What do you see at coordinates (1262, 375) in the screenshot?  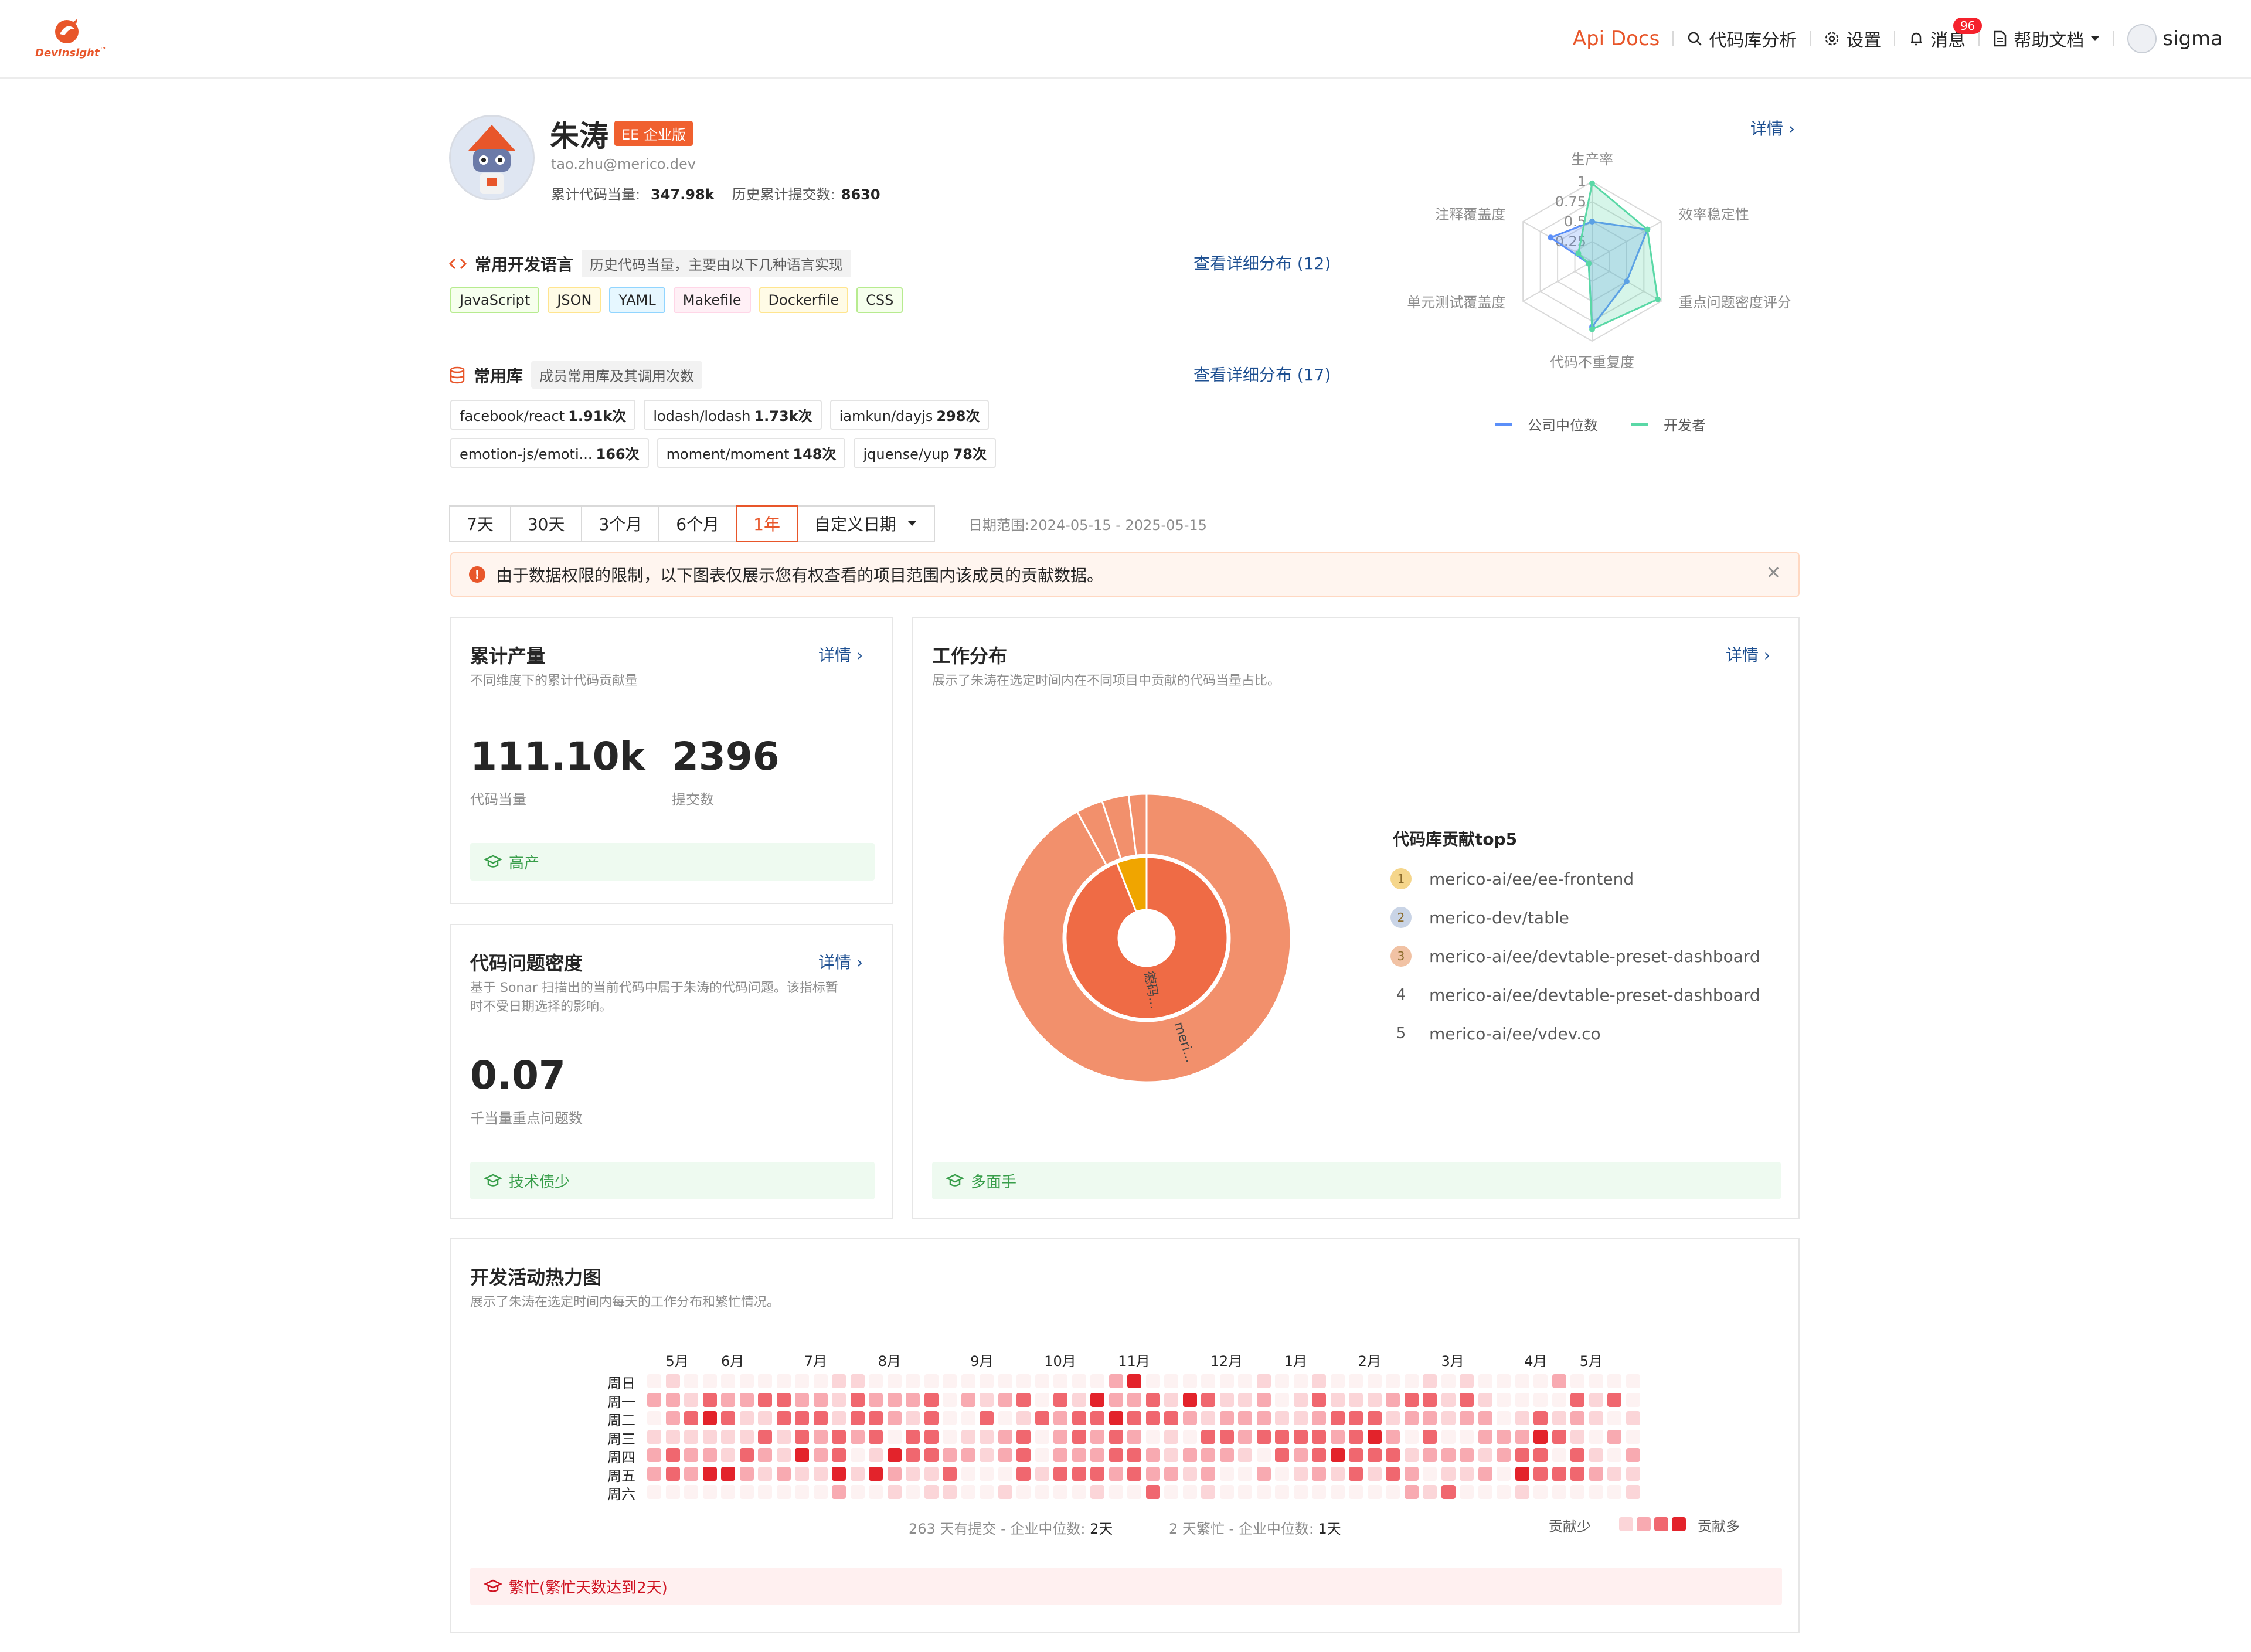 I see `libraries-detail-link: 查看详细分布 (17)` at bounding box center [1262, 375].